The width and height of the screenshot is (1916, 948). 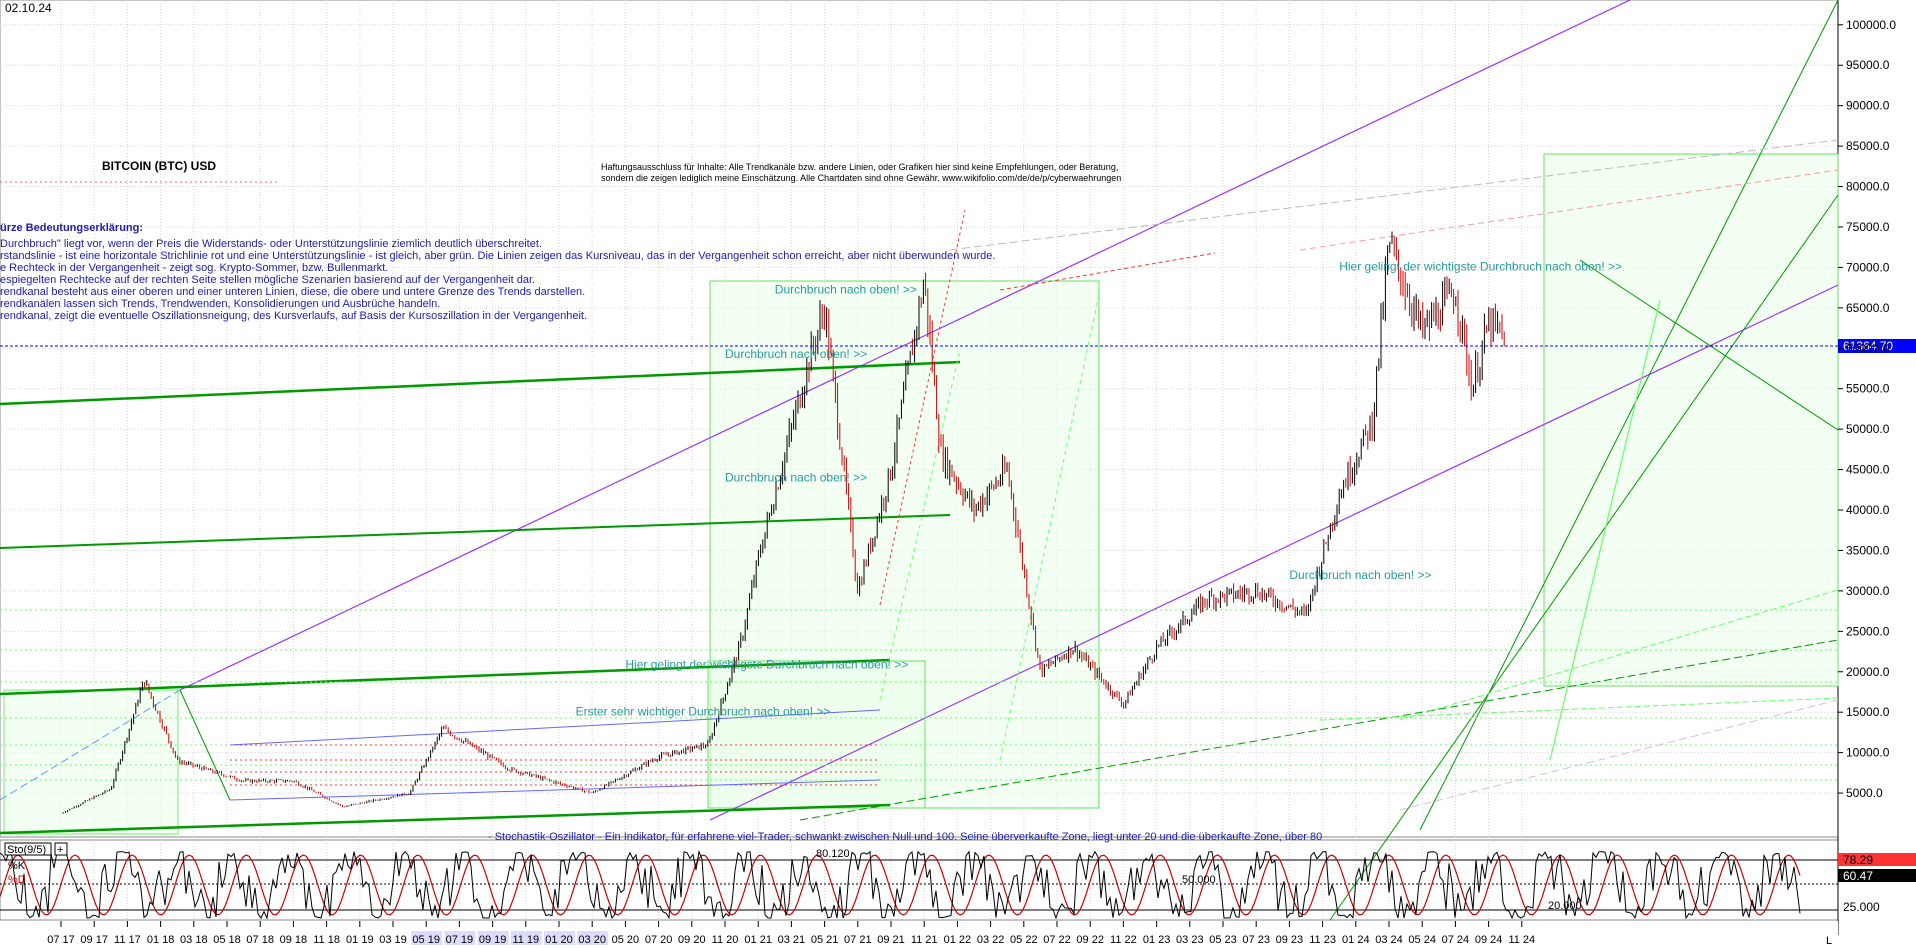 I want to click on x-tick-label: 07 19, so click(x=460, y=940).